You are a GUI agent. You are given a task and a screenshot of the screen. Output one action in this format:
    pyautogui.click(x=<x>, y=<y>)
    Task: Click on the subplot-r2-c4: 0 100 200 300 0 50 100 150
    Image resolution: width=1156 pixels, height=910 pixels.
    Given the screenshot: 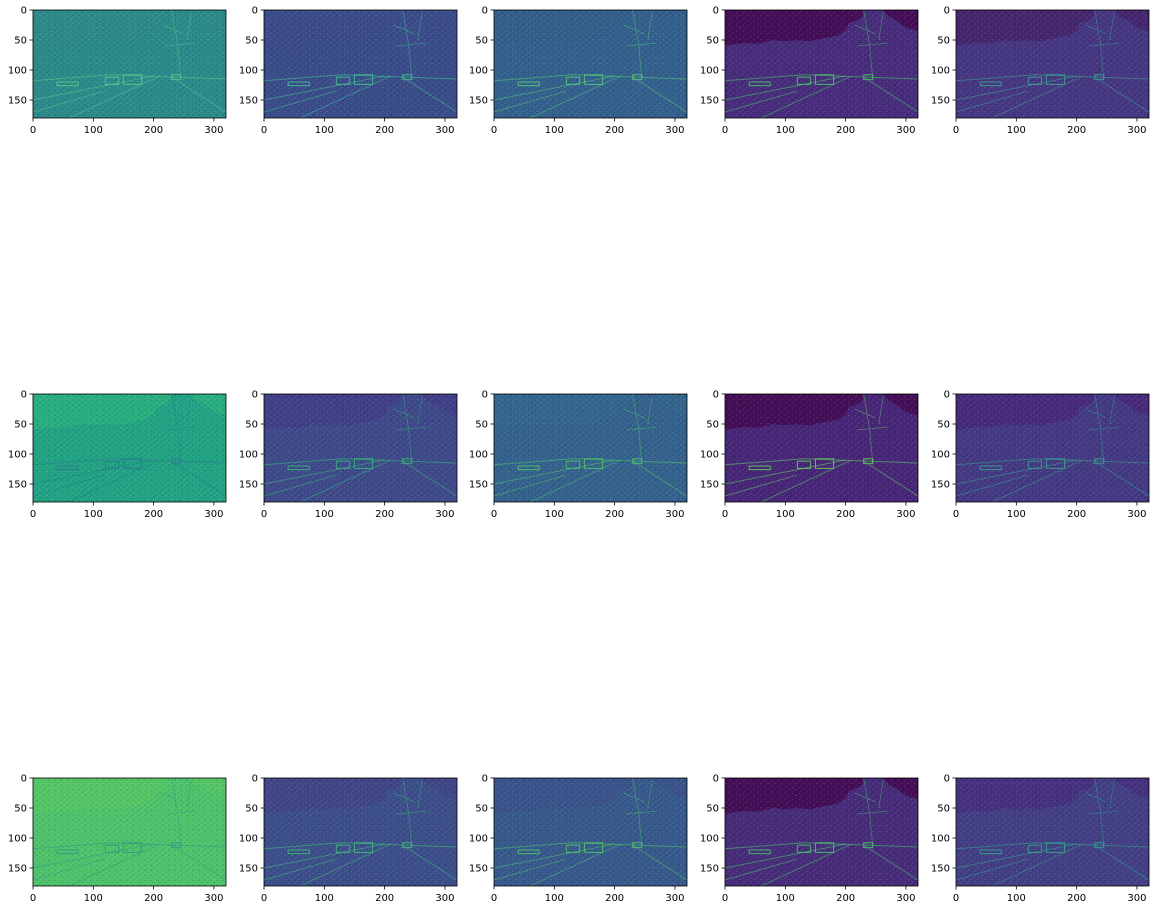 What is the action you would take?
    pyautogui.click(x=809, y=455)
    